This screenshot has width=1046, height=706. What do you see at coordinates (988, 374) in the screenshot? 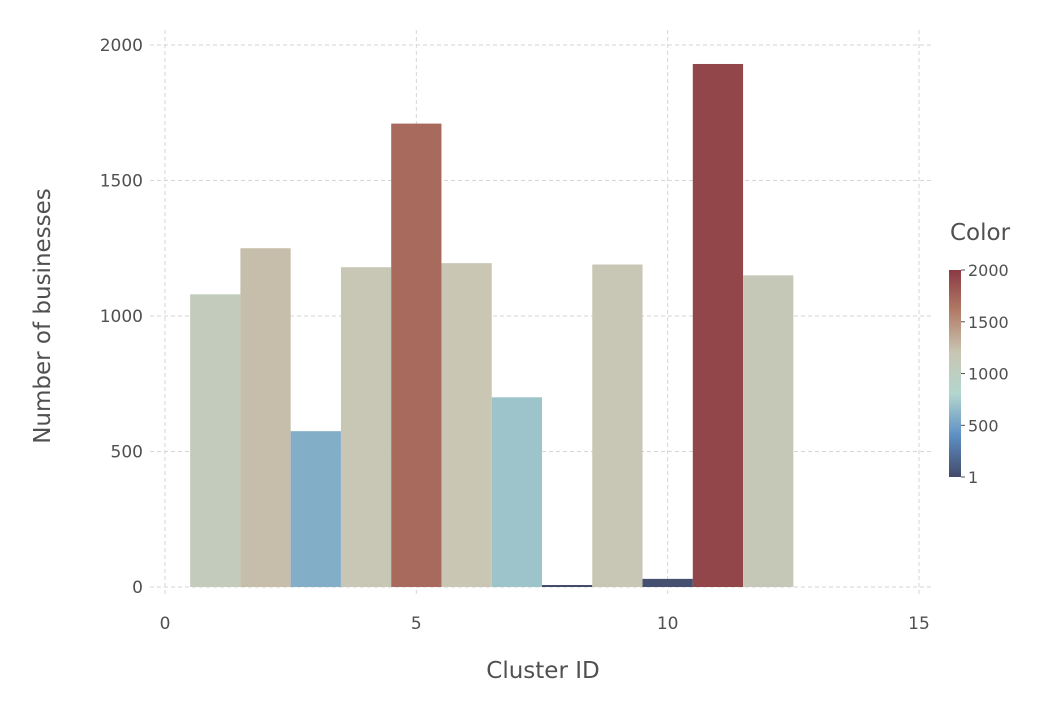
I see `colorbar-tick-label: 1000` at bounding box center [988, 374].